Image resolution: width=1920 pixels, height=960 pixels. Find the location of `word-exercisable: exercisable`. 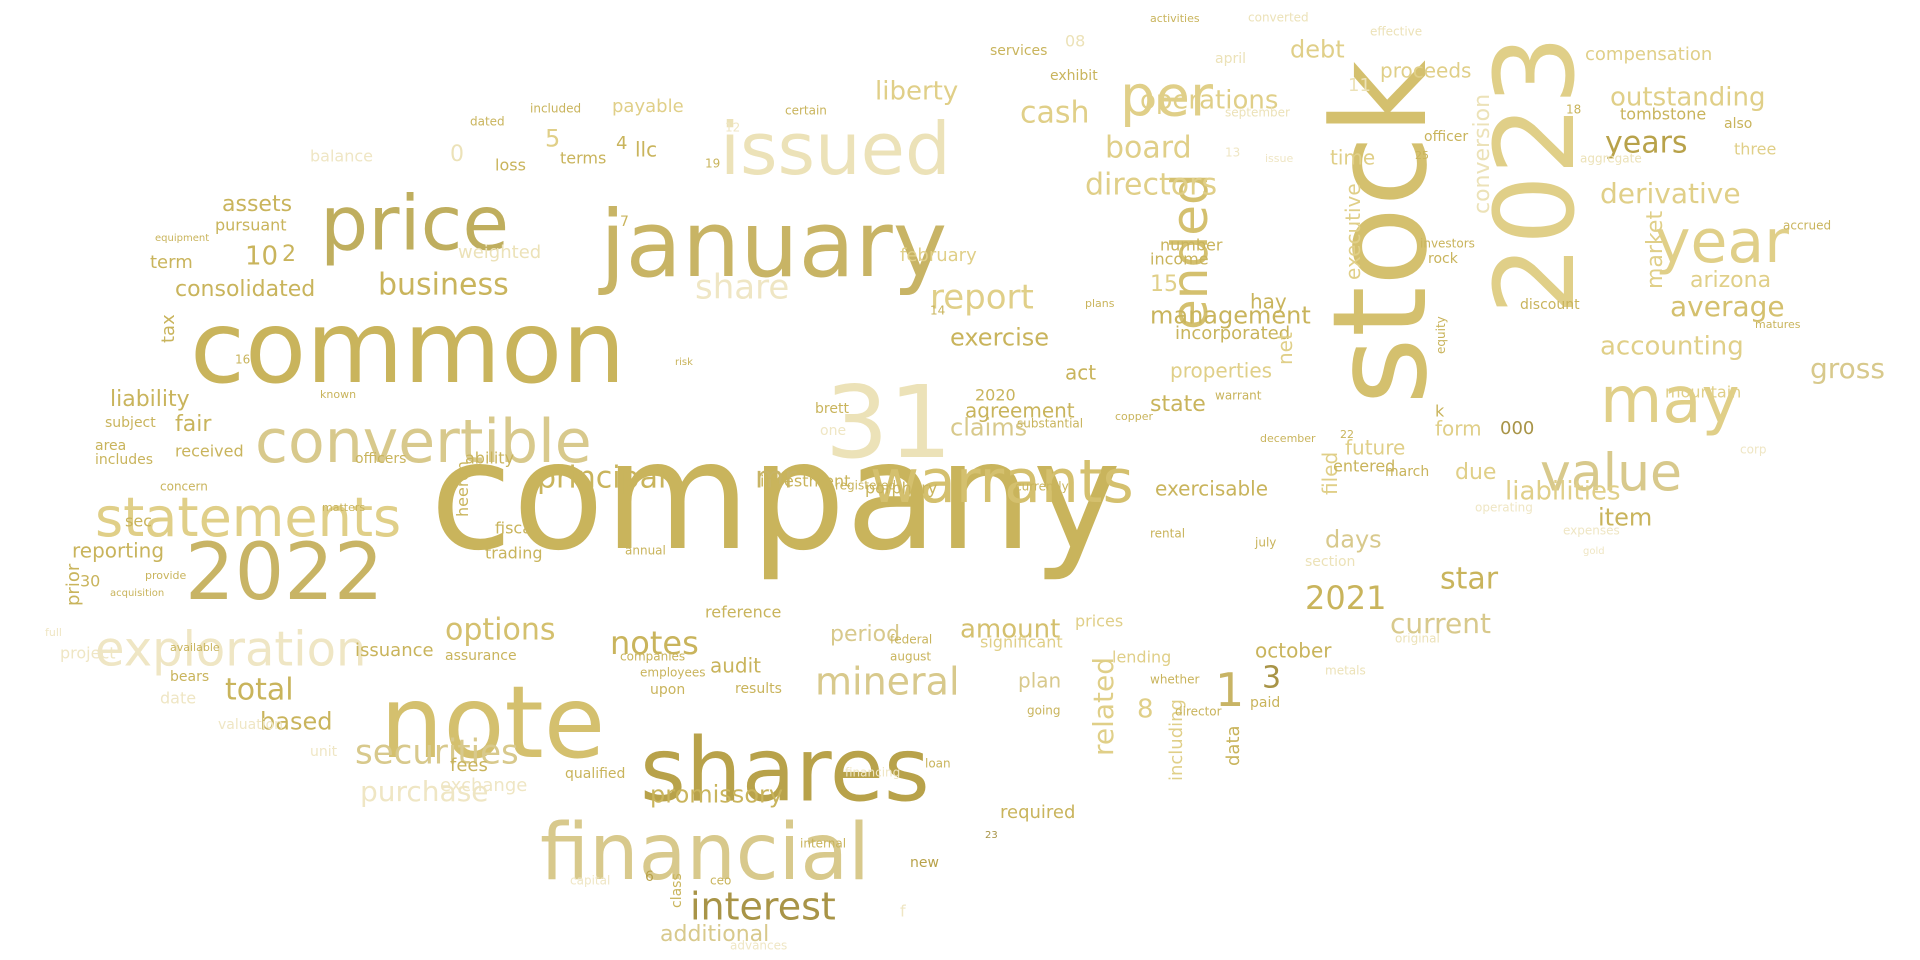

word-exercisable: exercisable is located at coordinates (1212, 488).